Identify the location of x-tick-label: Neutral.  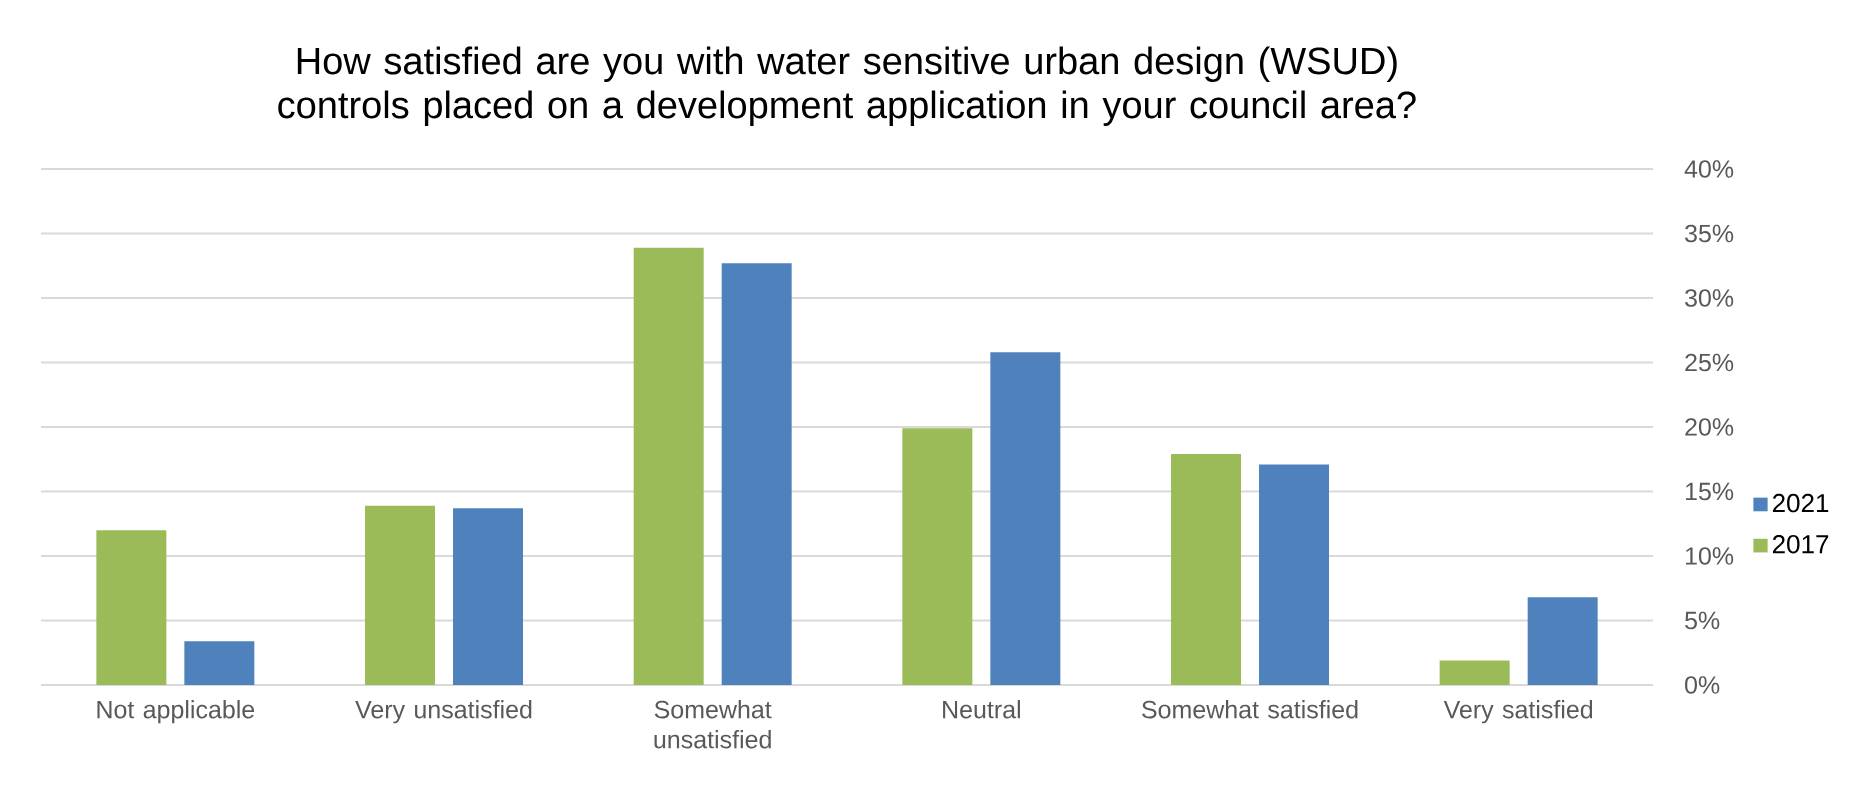
(981, 709).